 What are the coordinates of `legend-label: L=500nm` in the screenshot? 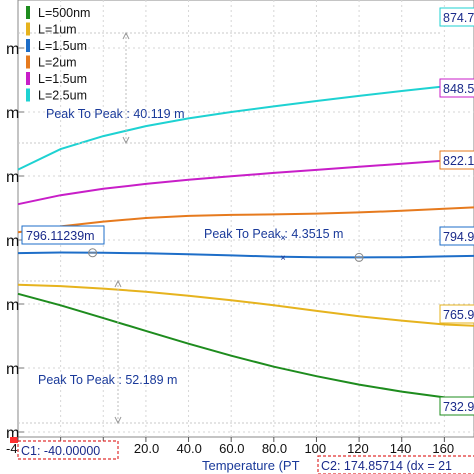 It's located at (64, 13).